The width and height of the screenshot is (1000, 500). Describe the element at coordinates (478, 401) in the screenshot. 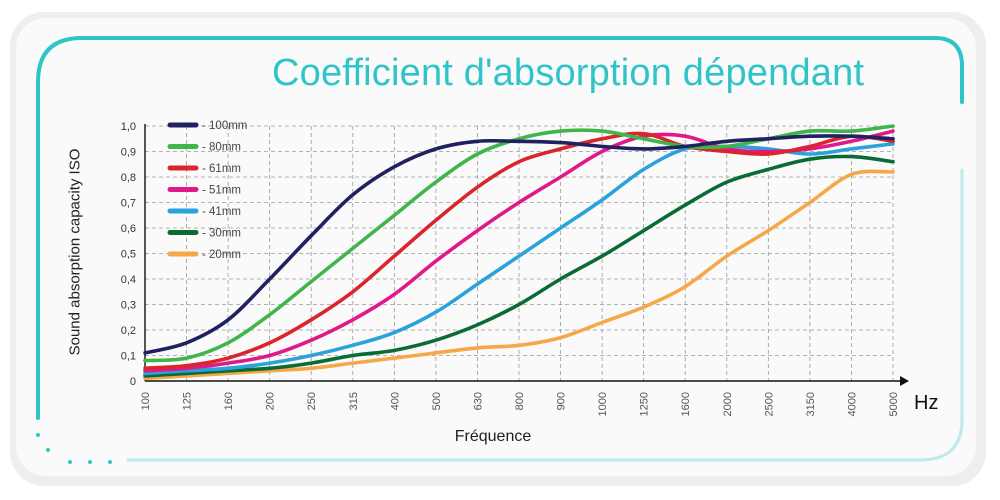

I see `x-tick-label: 630` at that location.